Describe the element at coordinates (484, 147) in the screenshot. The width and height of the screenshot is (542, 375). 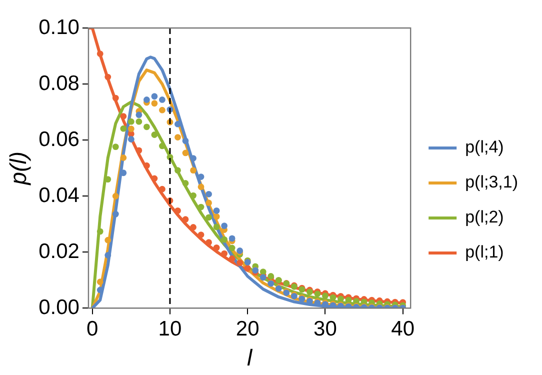
I see `legend-label: p(l;4)` at that location.